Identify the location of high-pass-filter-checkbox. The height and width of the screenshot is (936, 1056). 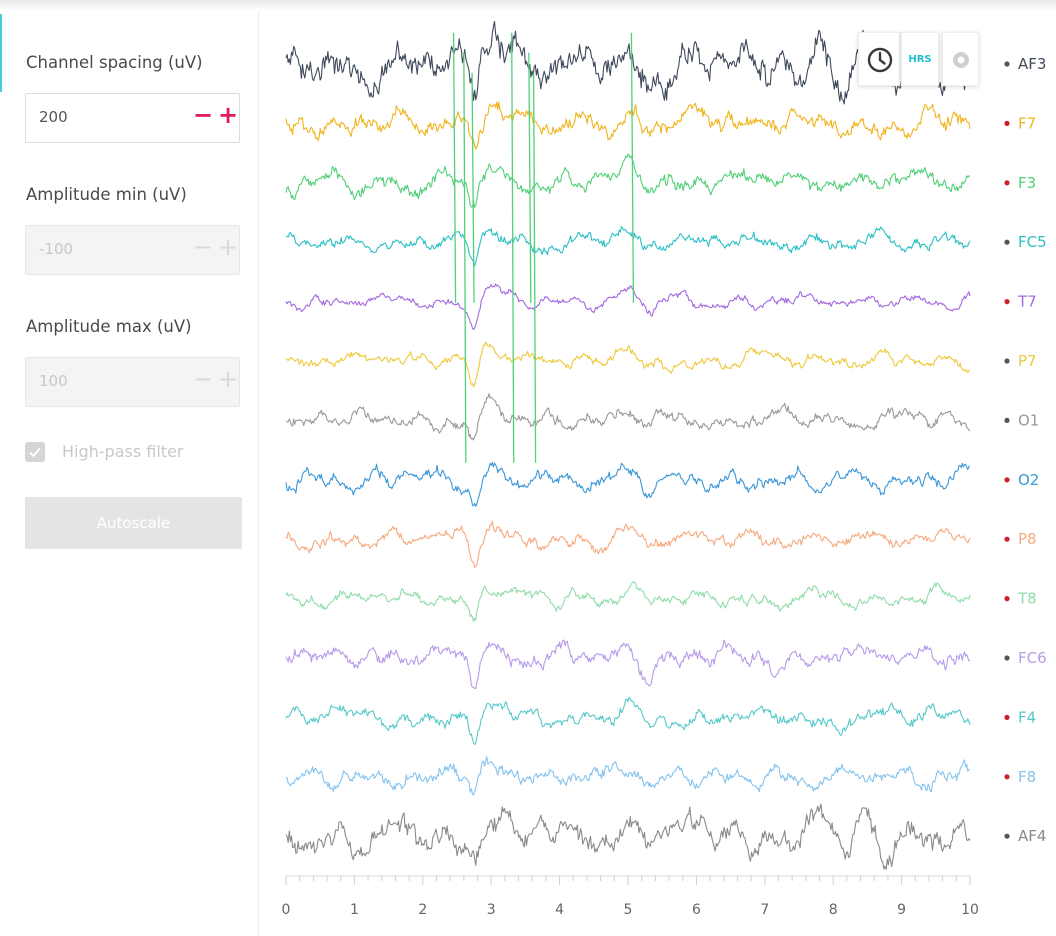
(35, 452).